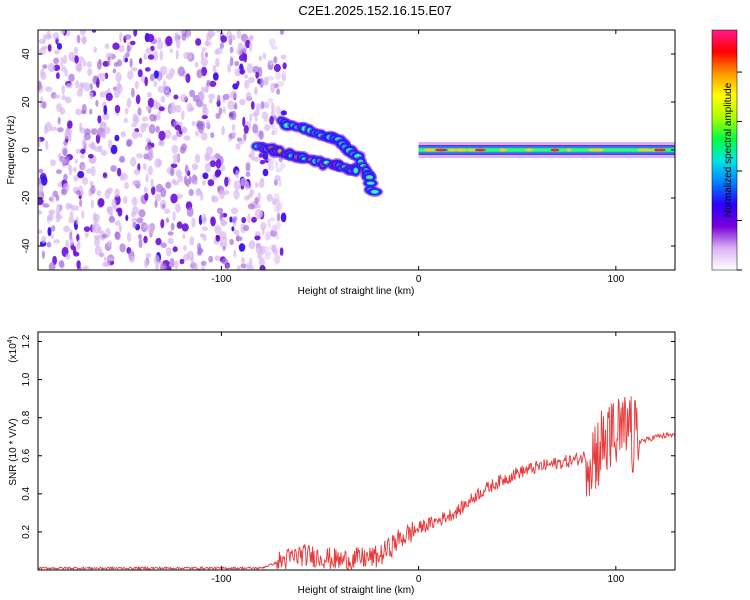 The height and width of the screenshot is (600, 750). What do you see at coordinates (739, 171) in the screenshot?
I see `colorbar-ticks: 0.00.20.40.60.8` at bounding box center [739, 171].